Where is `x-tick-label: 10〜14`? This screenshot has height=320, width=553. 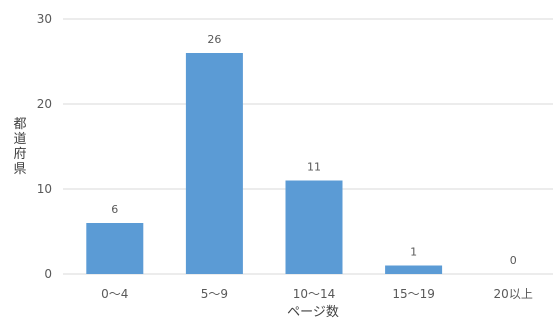 x-tick-label: 10〜14 is located at coordinates (314, 294).